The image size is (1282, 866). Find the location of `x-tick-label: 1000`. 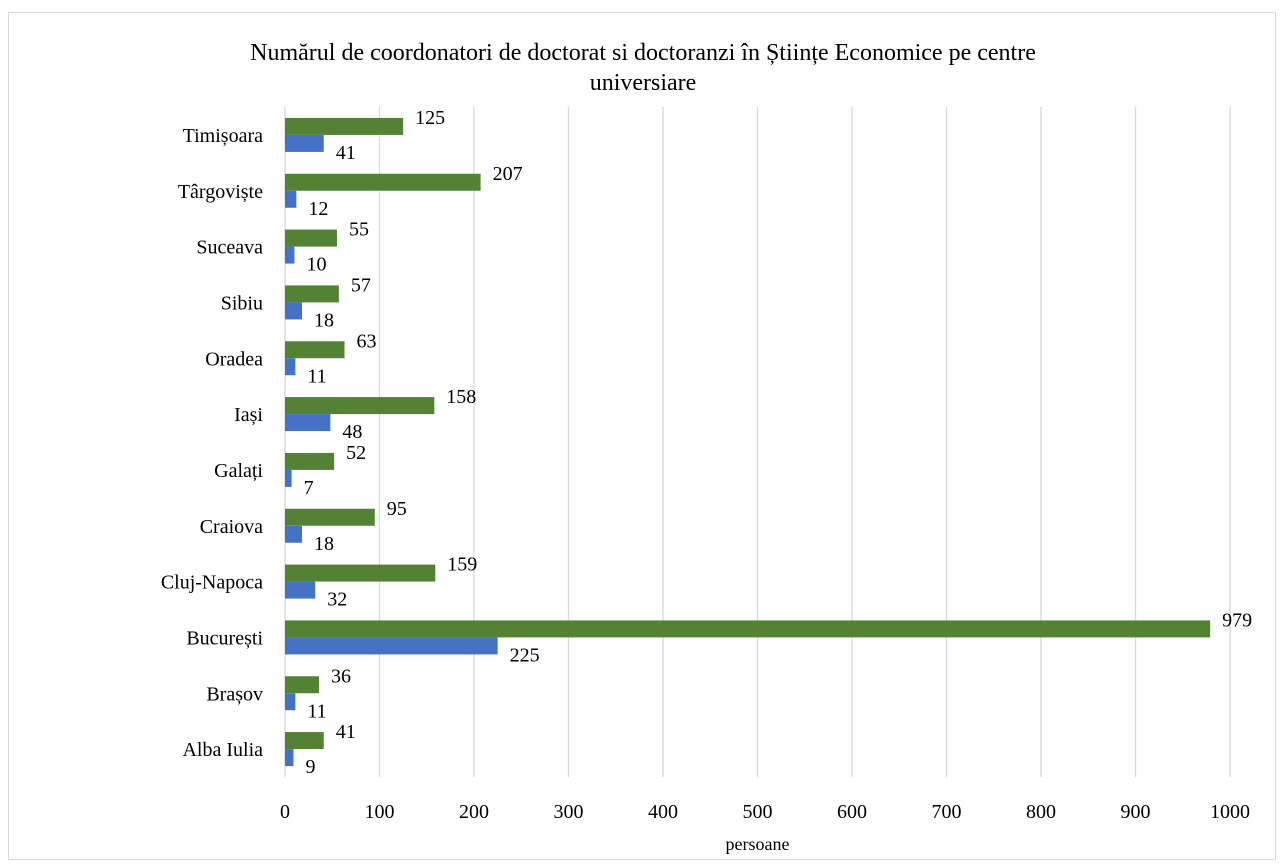

x-tick-label: 1000 is located at coordinates (1230, 812).